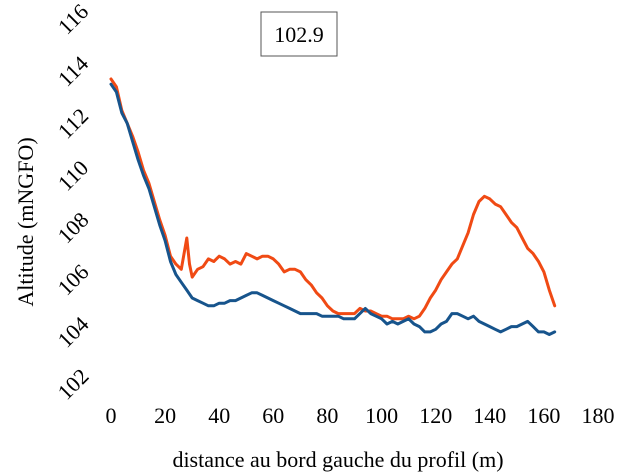 Image resolution: width=621 pixels, height=473 pixels. I want to click on x-tick-label: 20, so click(165, 415).